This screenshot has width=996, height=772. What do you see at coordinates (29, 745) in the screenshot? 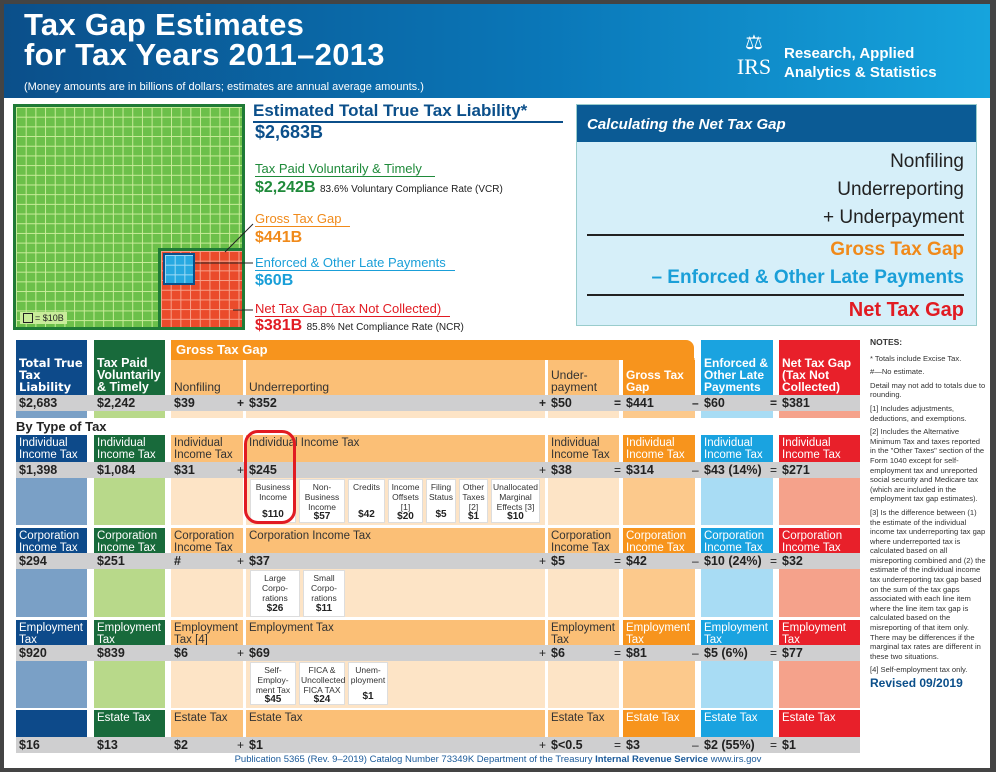
I see `value-total-liability: $16` at bounding box center [29, 745].